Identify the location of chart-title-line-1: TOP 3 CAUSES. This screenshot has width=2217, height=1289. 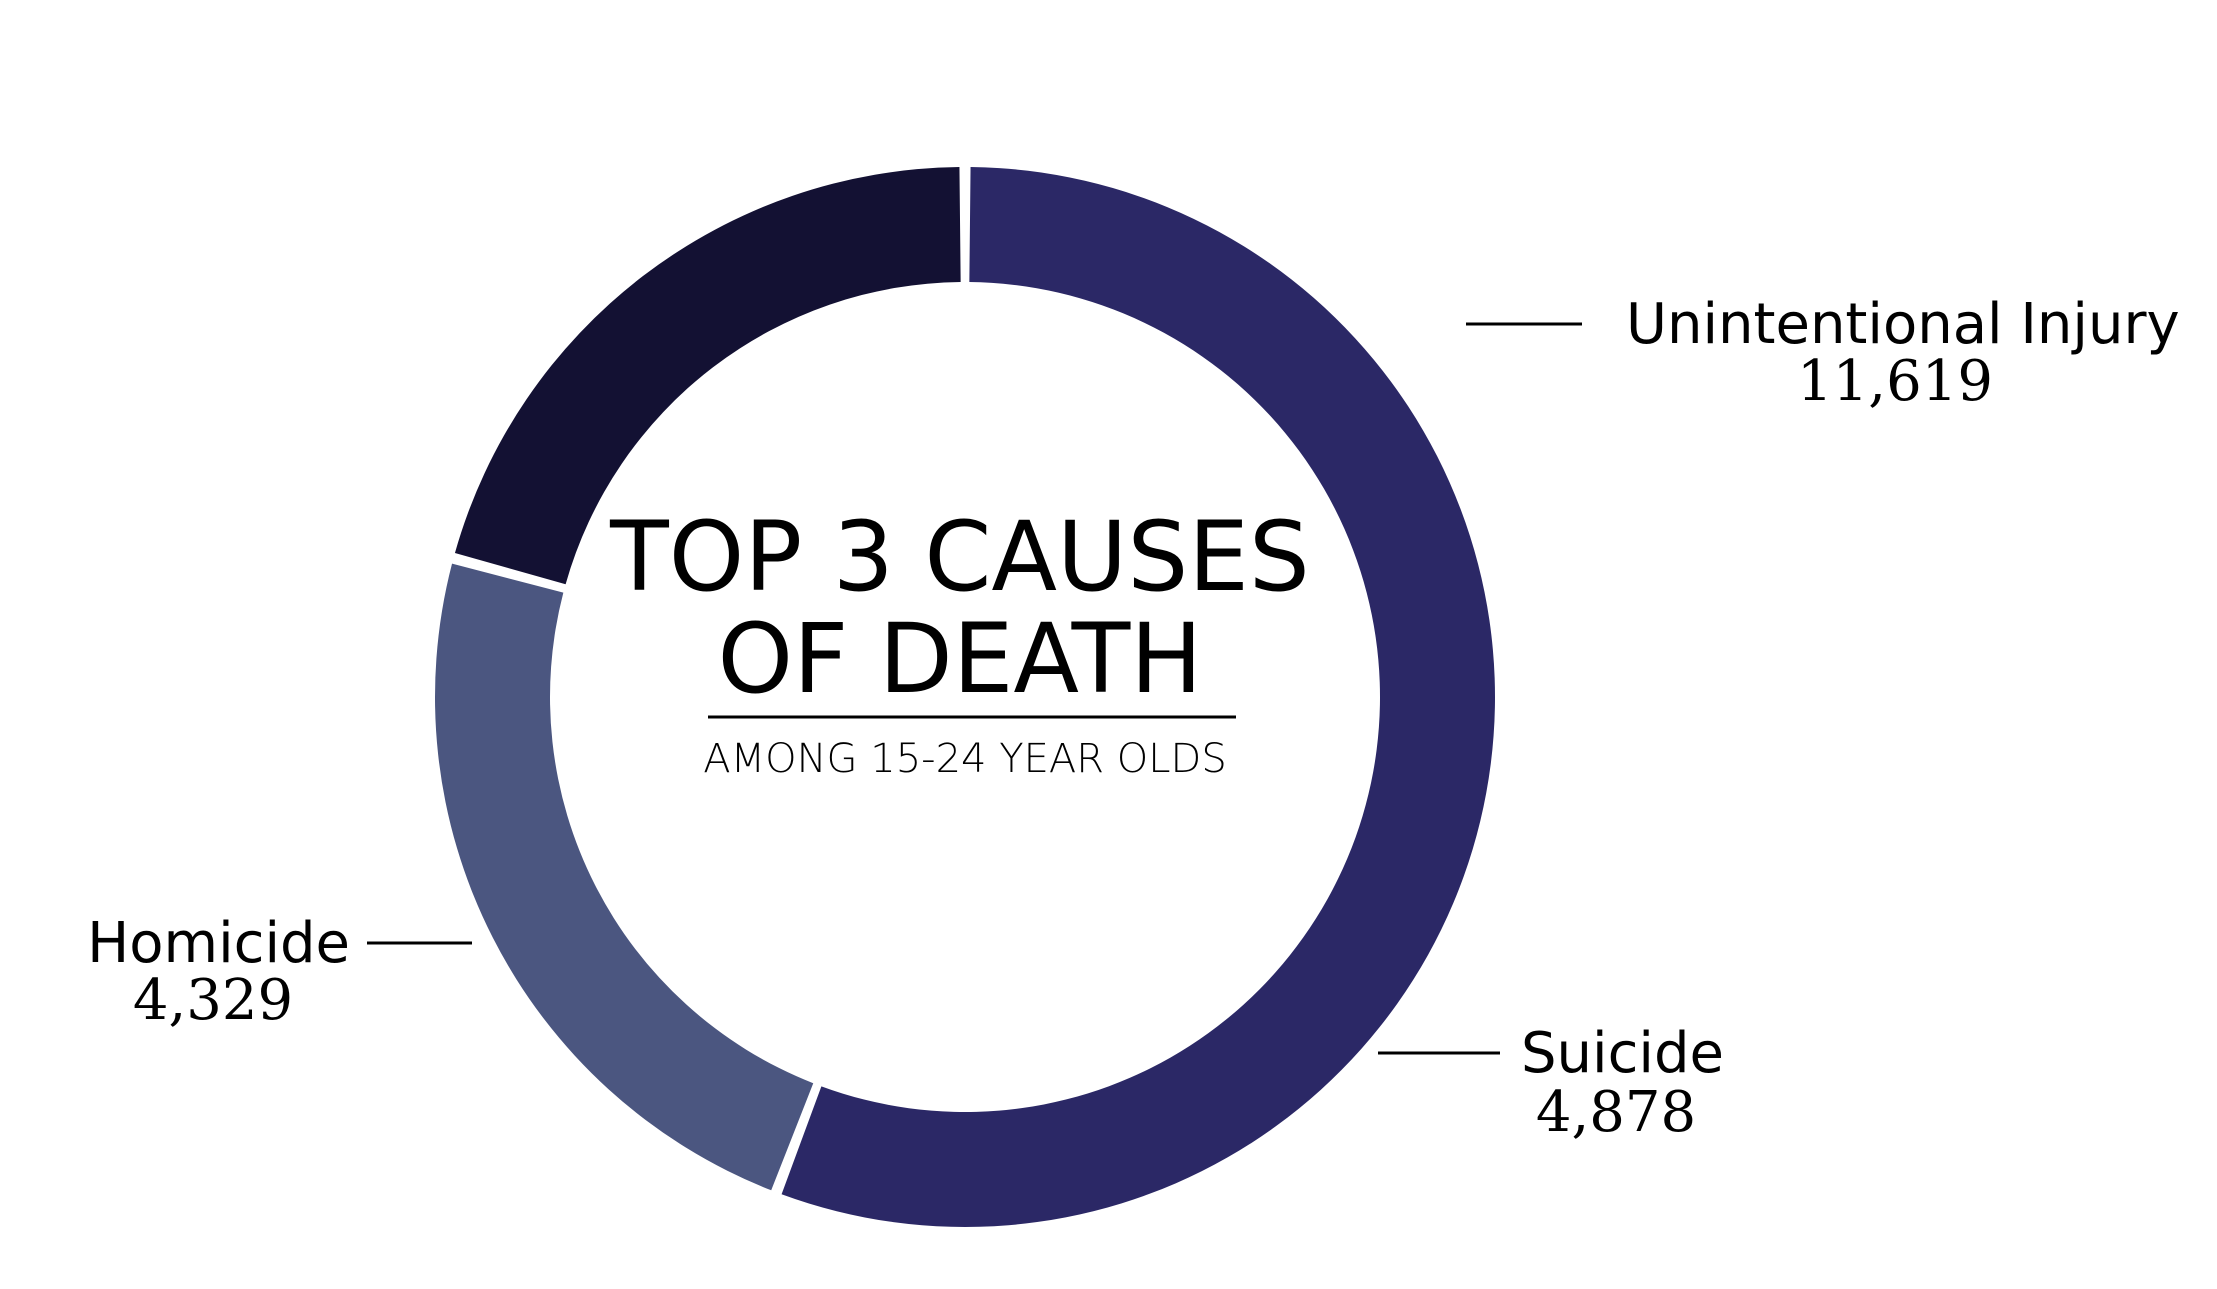
(959, 557).